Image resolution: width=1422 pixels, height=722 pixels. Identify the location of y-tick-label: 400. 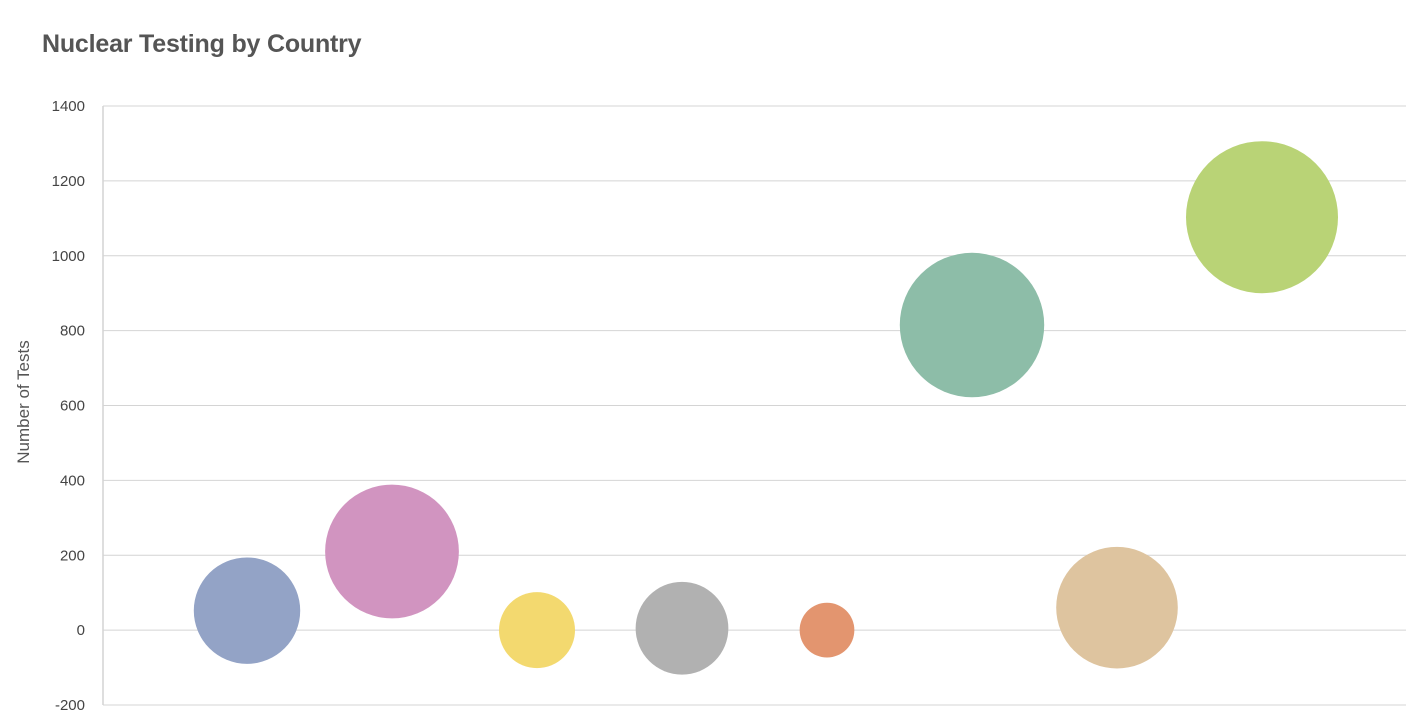
(72, 480).